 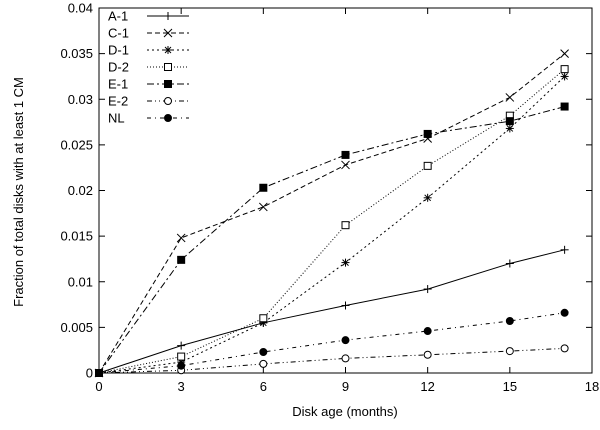 I want to click on x-tick-label: 9, so click(x=345, y=386).